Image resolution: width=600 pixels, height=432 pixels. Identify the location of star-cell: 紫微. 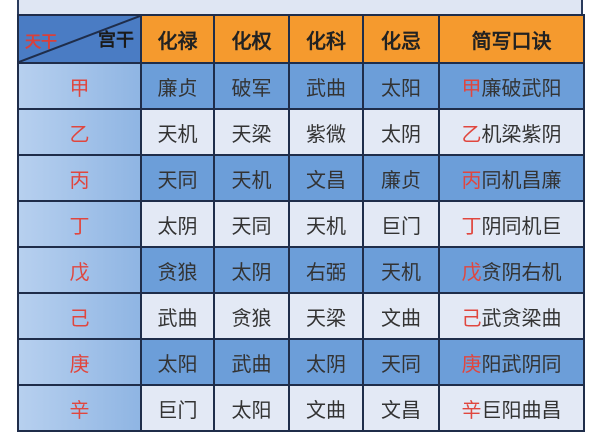
(326, 132).